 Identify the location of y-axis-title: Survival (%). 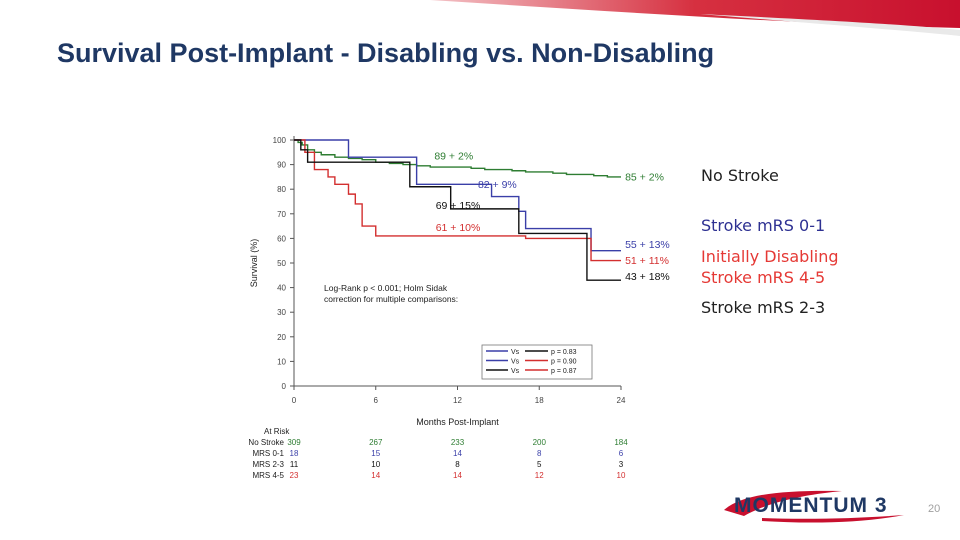
(254, 263).